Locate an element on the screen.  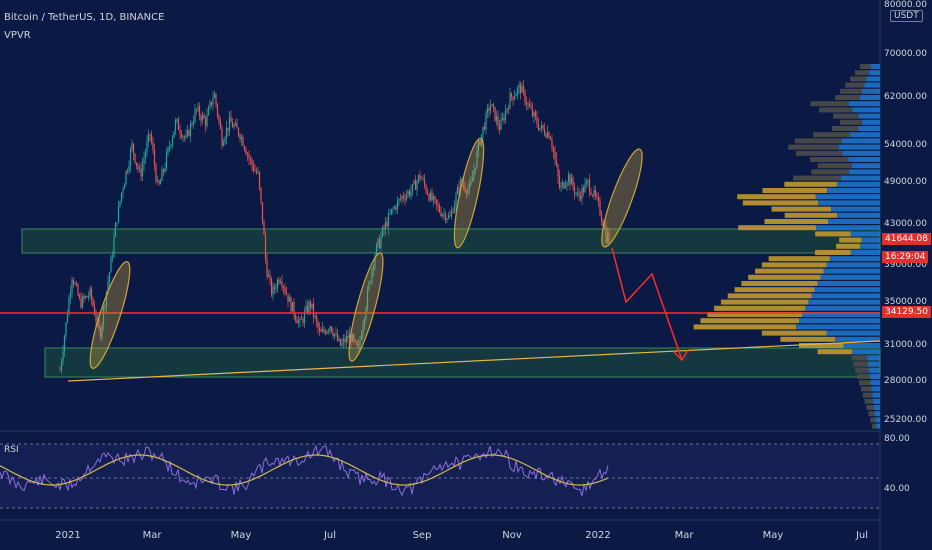
indicator-vpvr-label: VPVR is located at coordinates (17, 35).